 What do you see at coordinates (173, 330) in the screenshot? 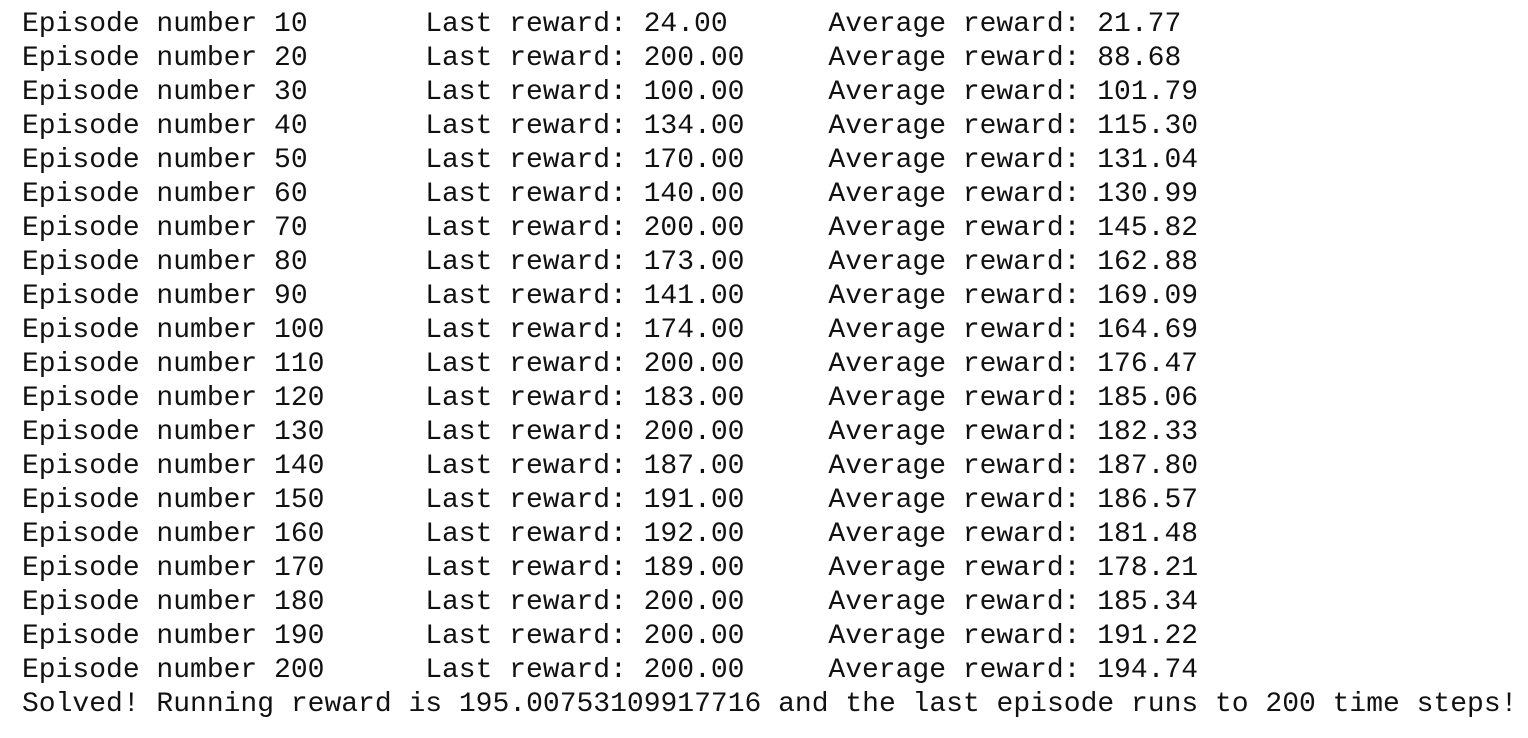
I see `episode-text: Episode number 100` at bounding box center [173, 330].